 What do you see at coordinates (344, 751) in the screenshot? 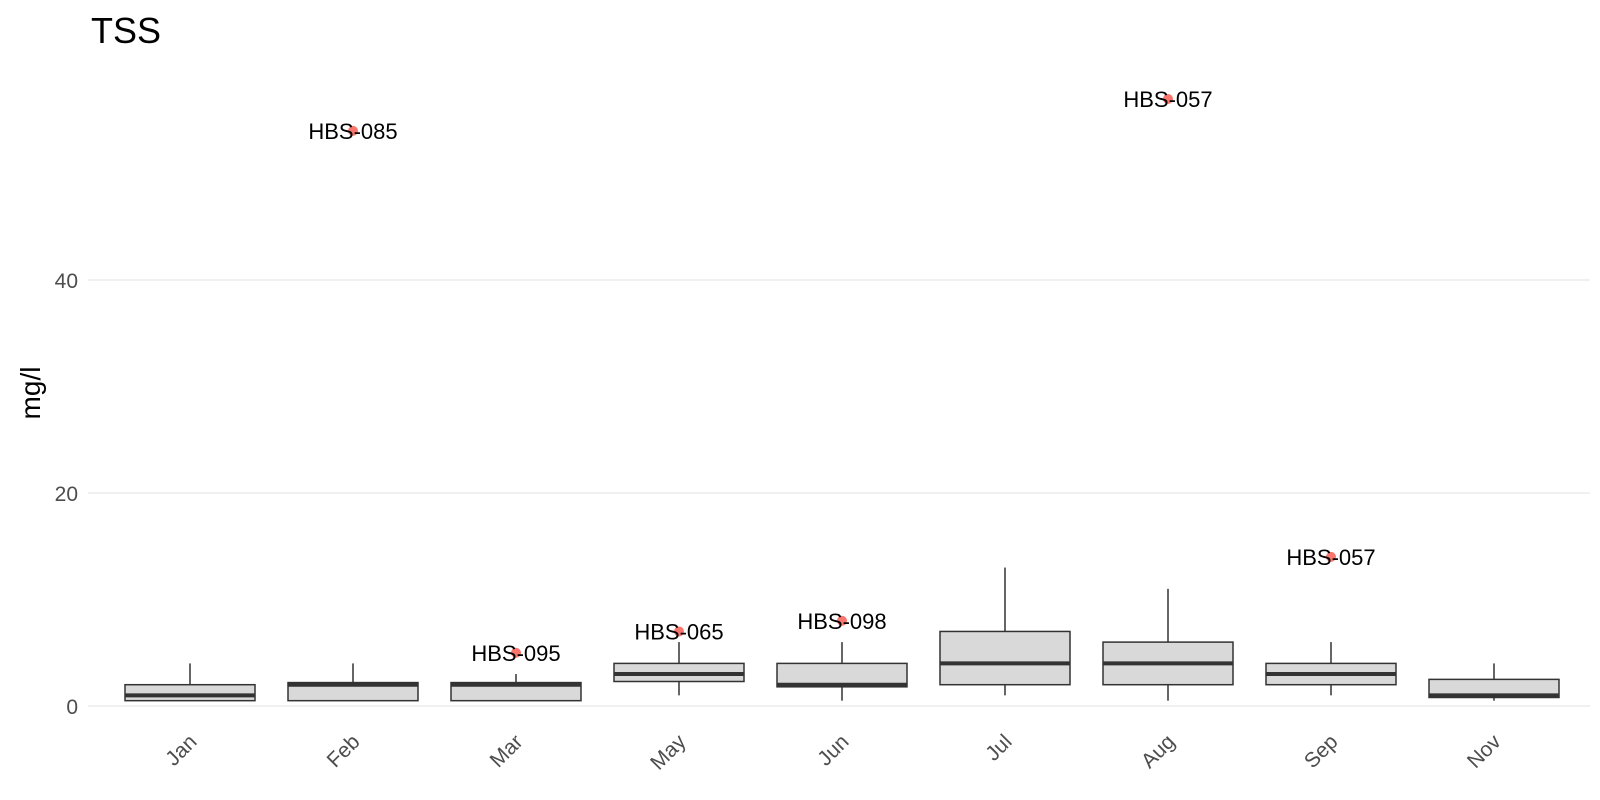
I see `x-tick-label-feb: Feb` at bounding box center [344, 751].